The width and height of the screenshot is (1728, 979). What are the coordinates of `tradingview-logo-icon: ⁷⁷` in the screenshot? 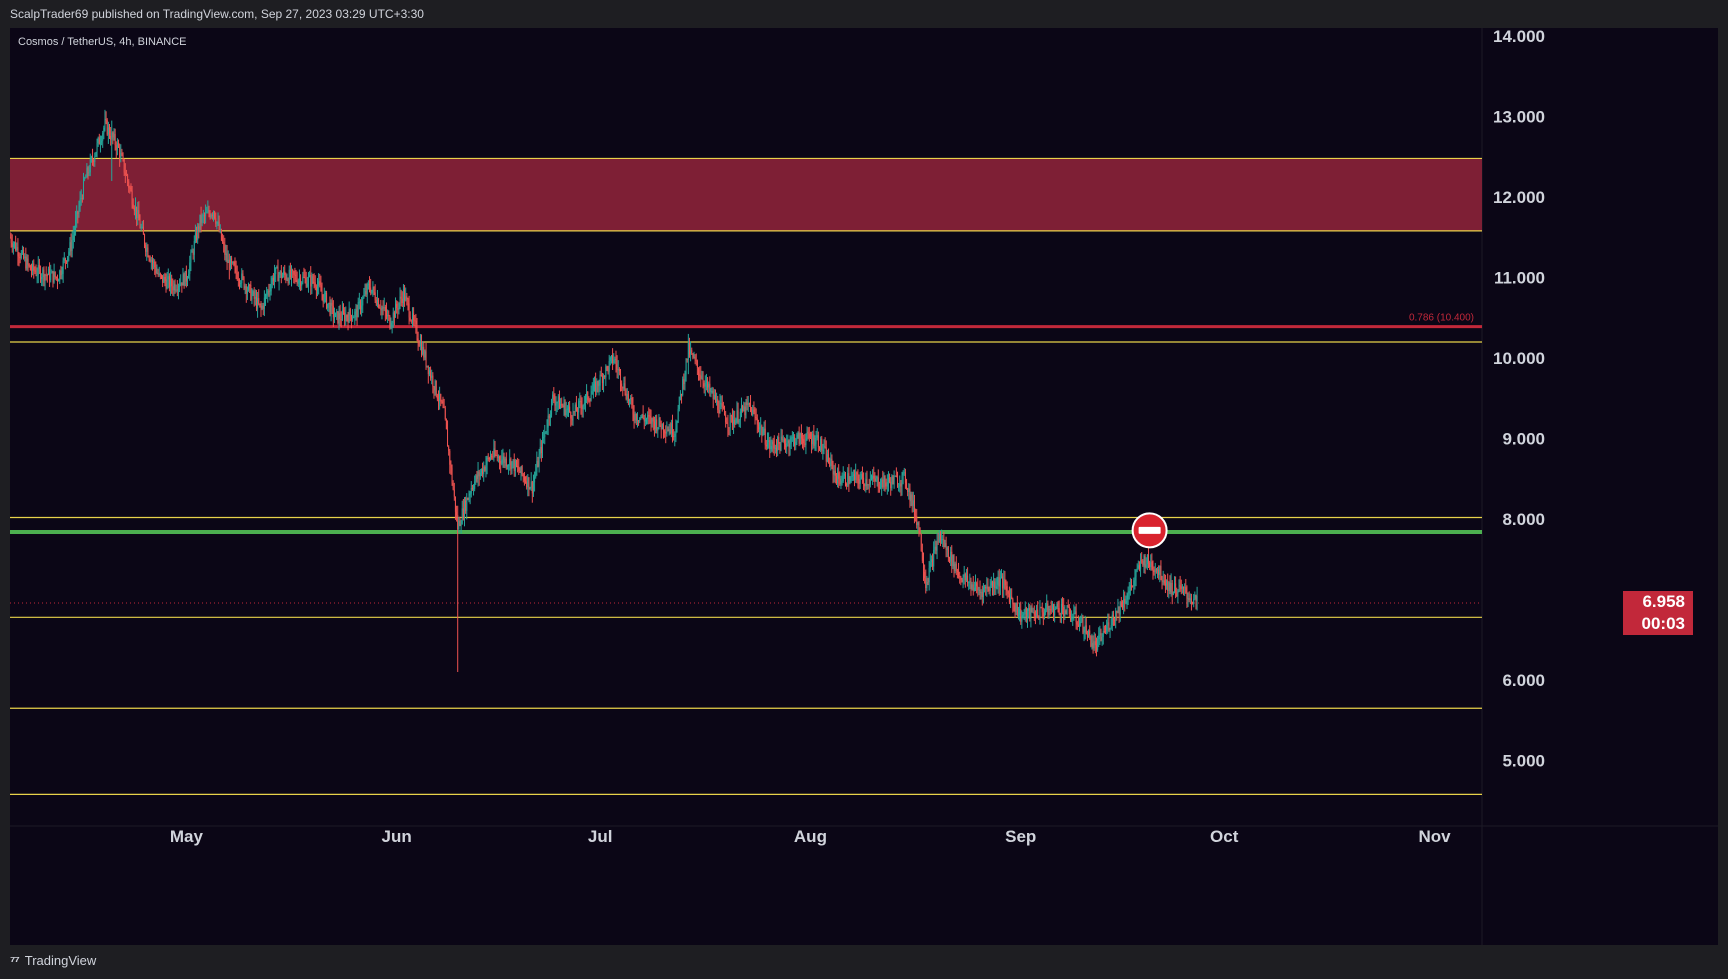 It's located at (15, 960).